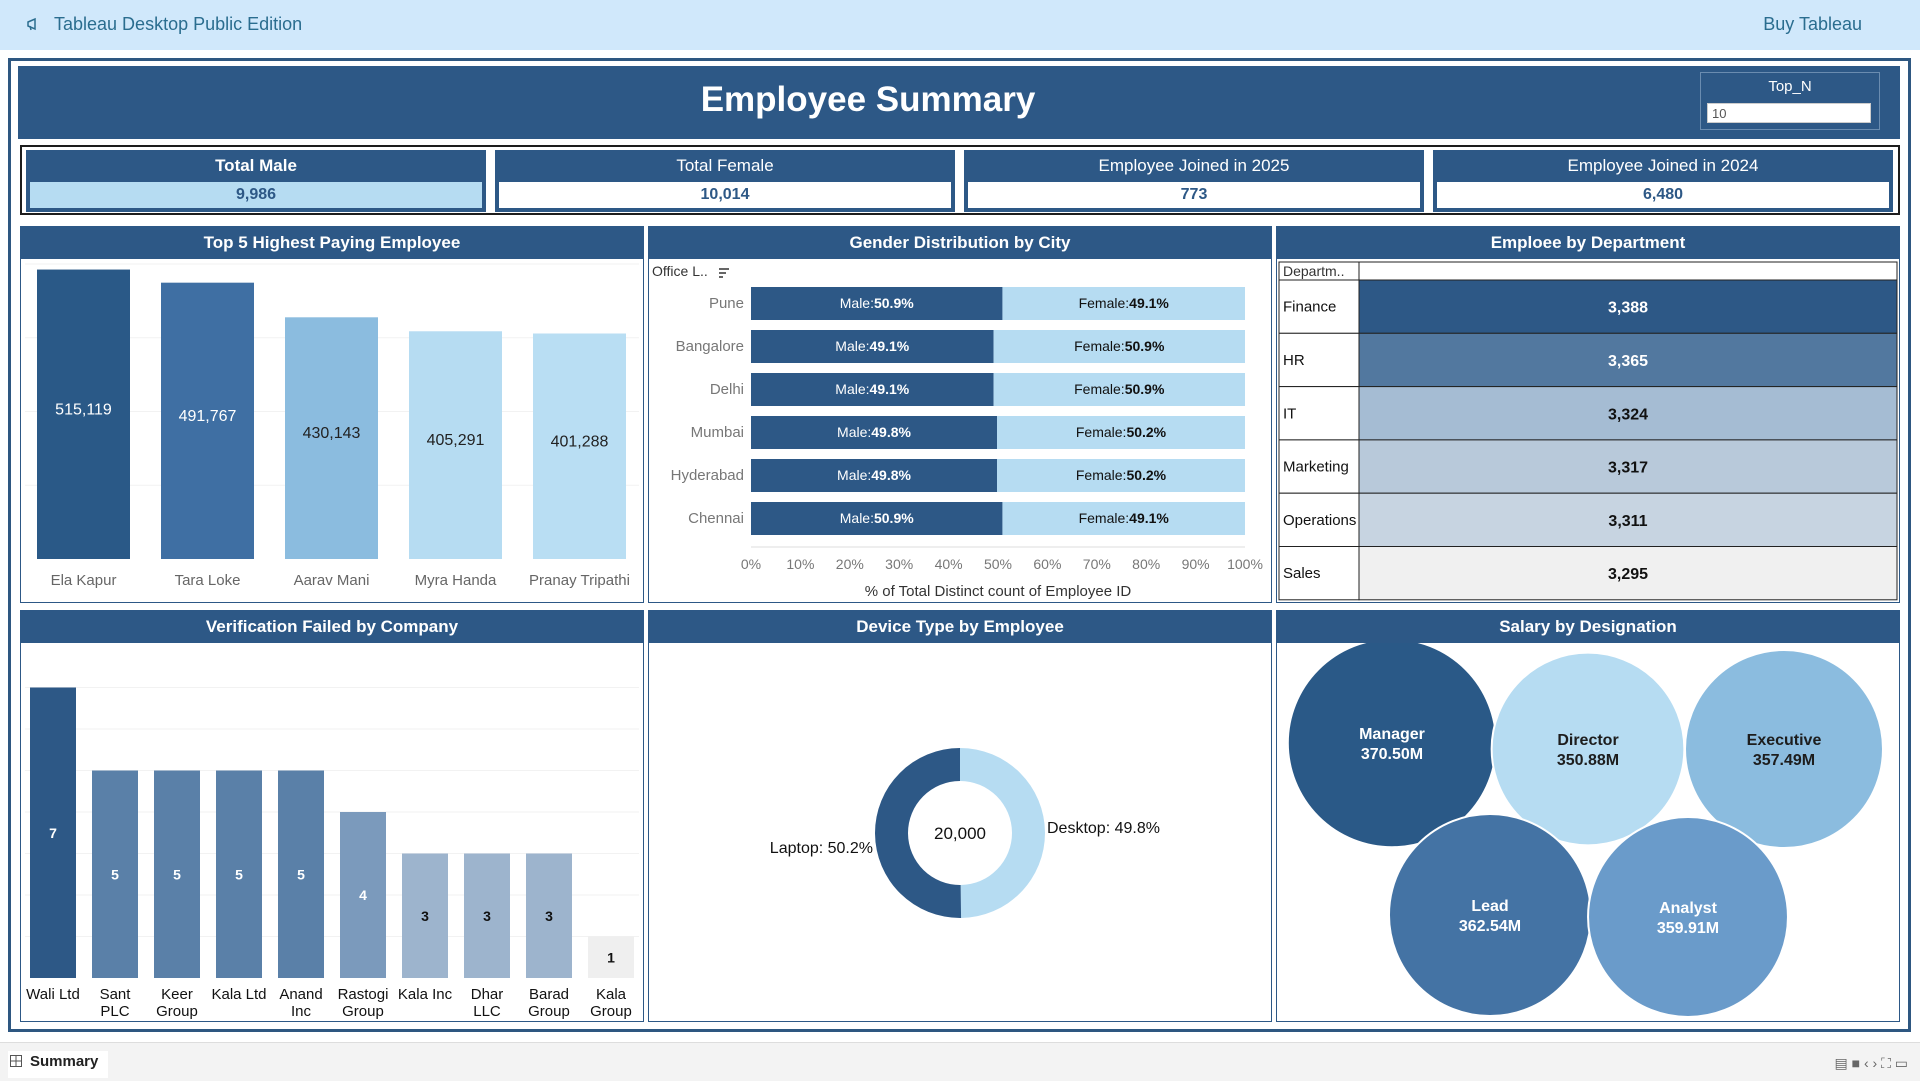 Image resolution: width=1920 pixels, height=1081 pixels. I want to click on x-tick-label: Dhar, so click(487, 994).